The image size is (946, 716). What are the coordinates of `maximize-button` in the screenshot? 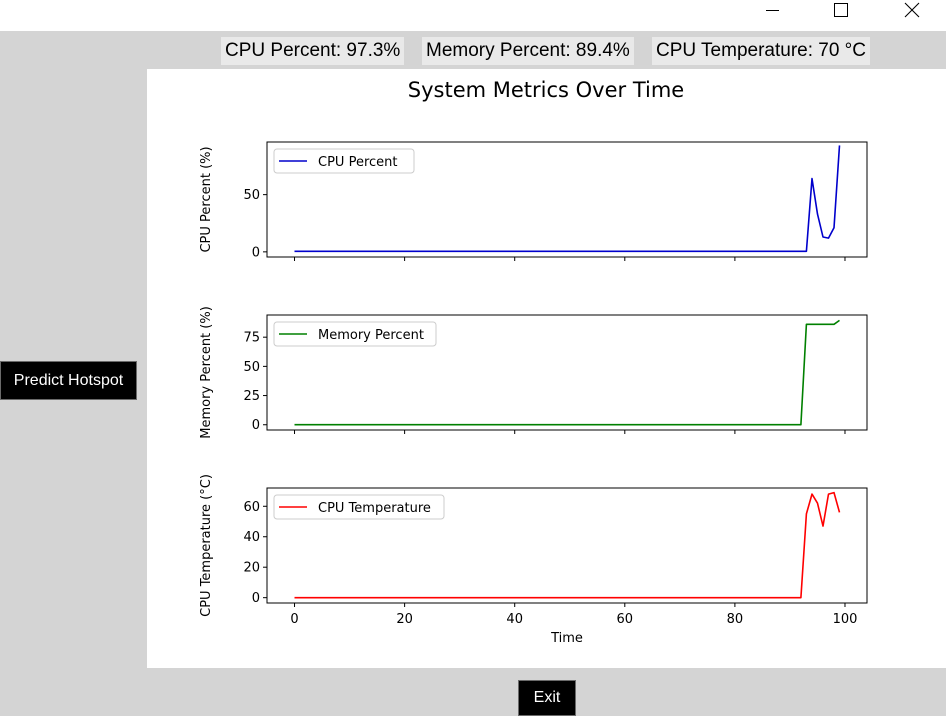 It's located at (841, 10).